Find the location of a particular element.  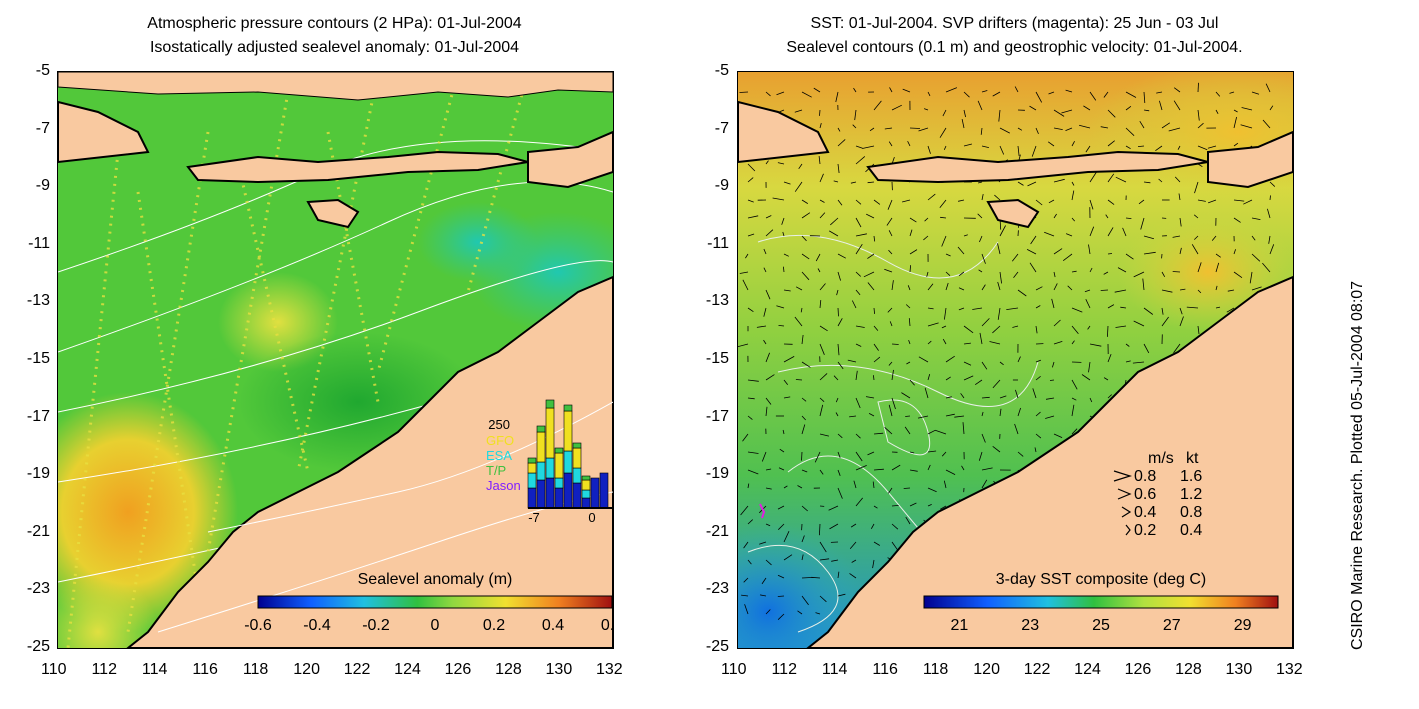

inset-x-tick: -7 is located at coordinates (534, 517).